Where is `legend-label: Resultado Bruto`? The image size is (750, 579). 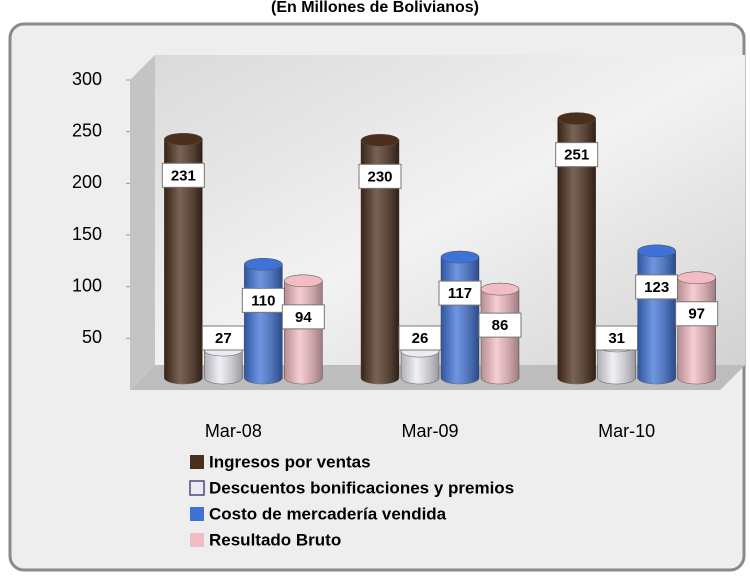 legend-label: Resultado Bruto is located at coordinates (275, 539).